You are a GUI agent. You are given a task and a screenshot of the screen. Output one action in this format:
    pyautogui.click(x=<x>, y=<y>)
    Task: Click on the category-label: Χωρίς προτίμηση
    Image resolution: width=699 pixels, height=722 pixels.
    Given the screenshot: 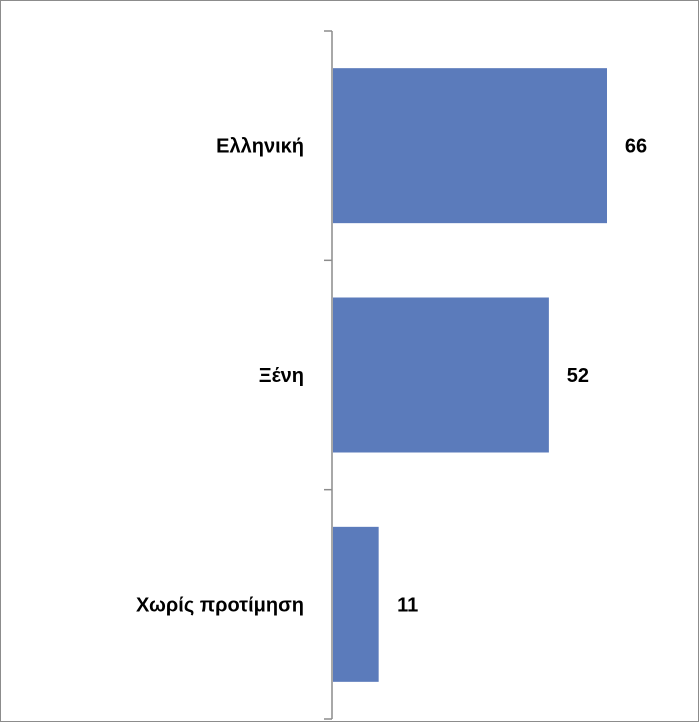 What is the action you would take?
    pyautogui.click(x=220, y=605)
    